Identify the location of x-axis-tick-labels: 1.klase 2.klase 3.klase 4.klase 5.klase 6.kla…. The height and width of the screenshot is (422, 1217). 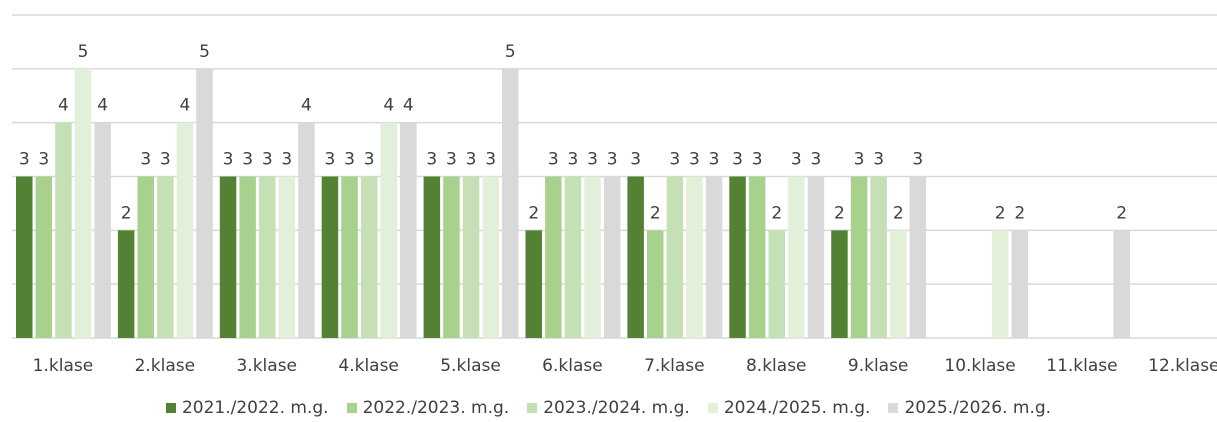
(625, 366).